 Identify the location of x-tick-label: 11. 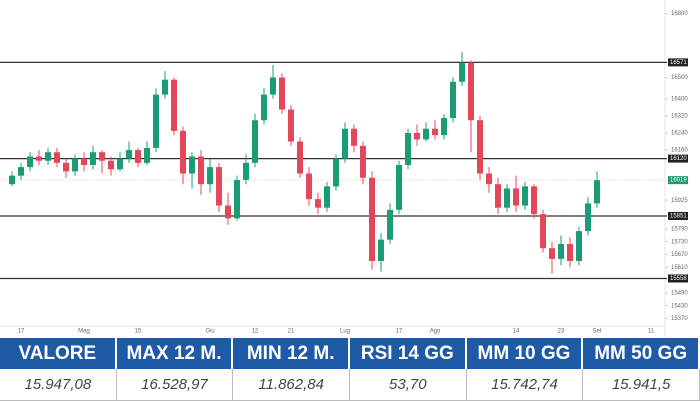
(651, 332).